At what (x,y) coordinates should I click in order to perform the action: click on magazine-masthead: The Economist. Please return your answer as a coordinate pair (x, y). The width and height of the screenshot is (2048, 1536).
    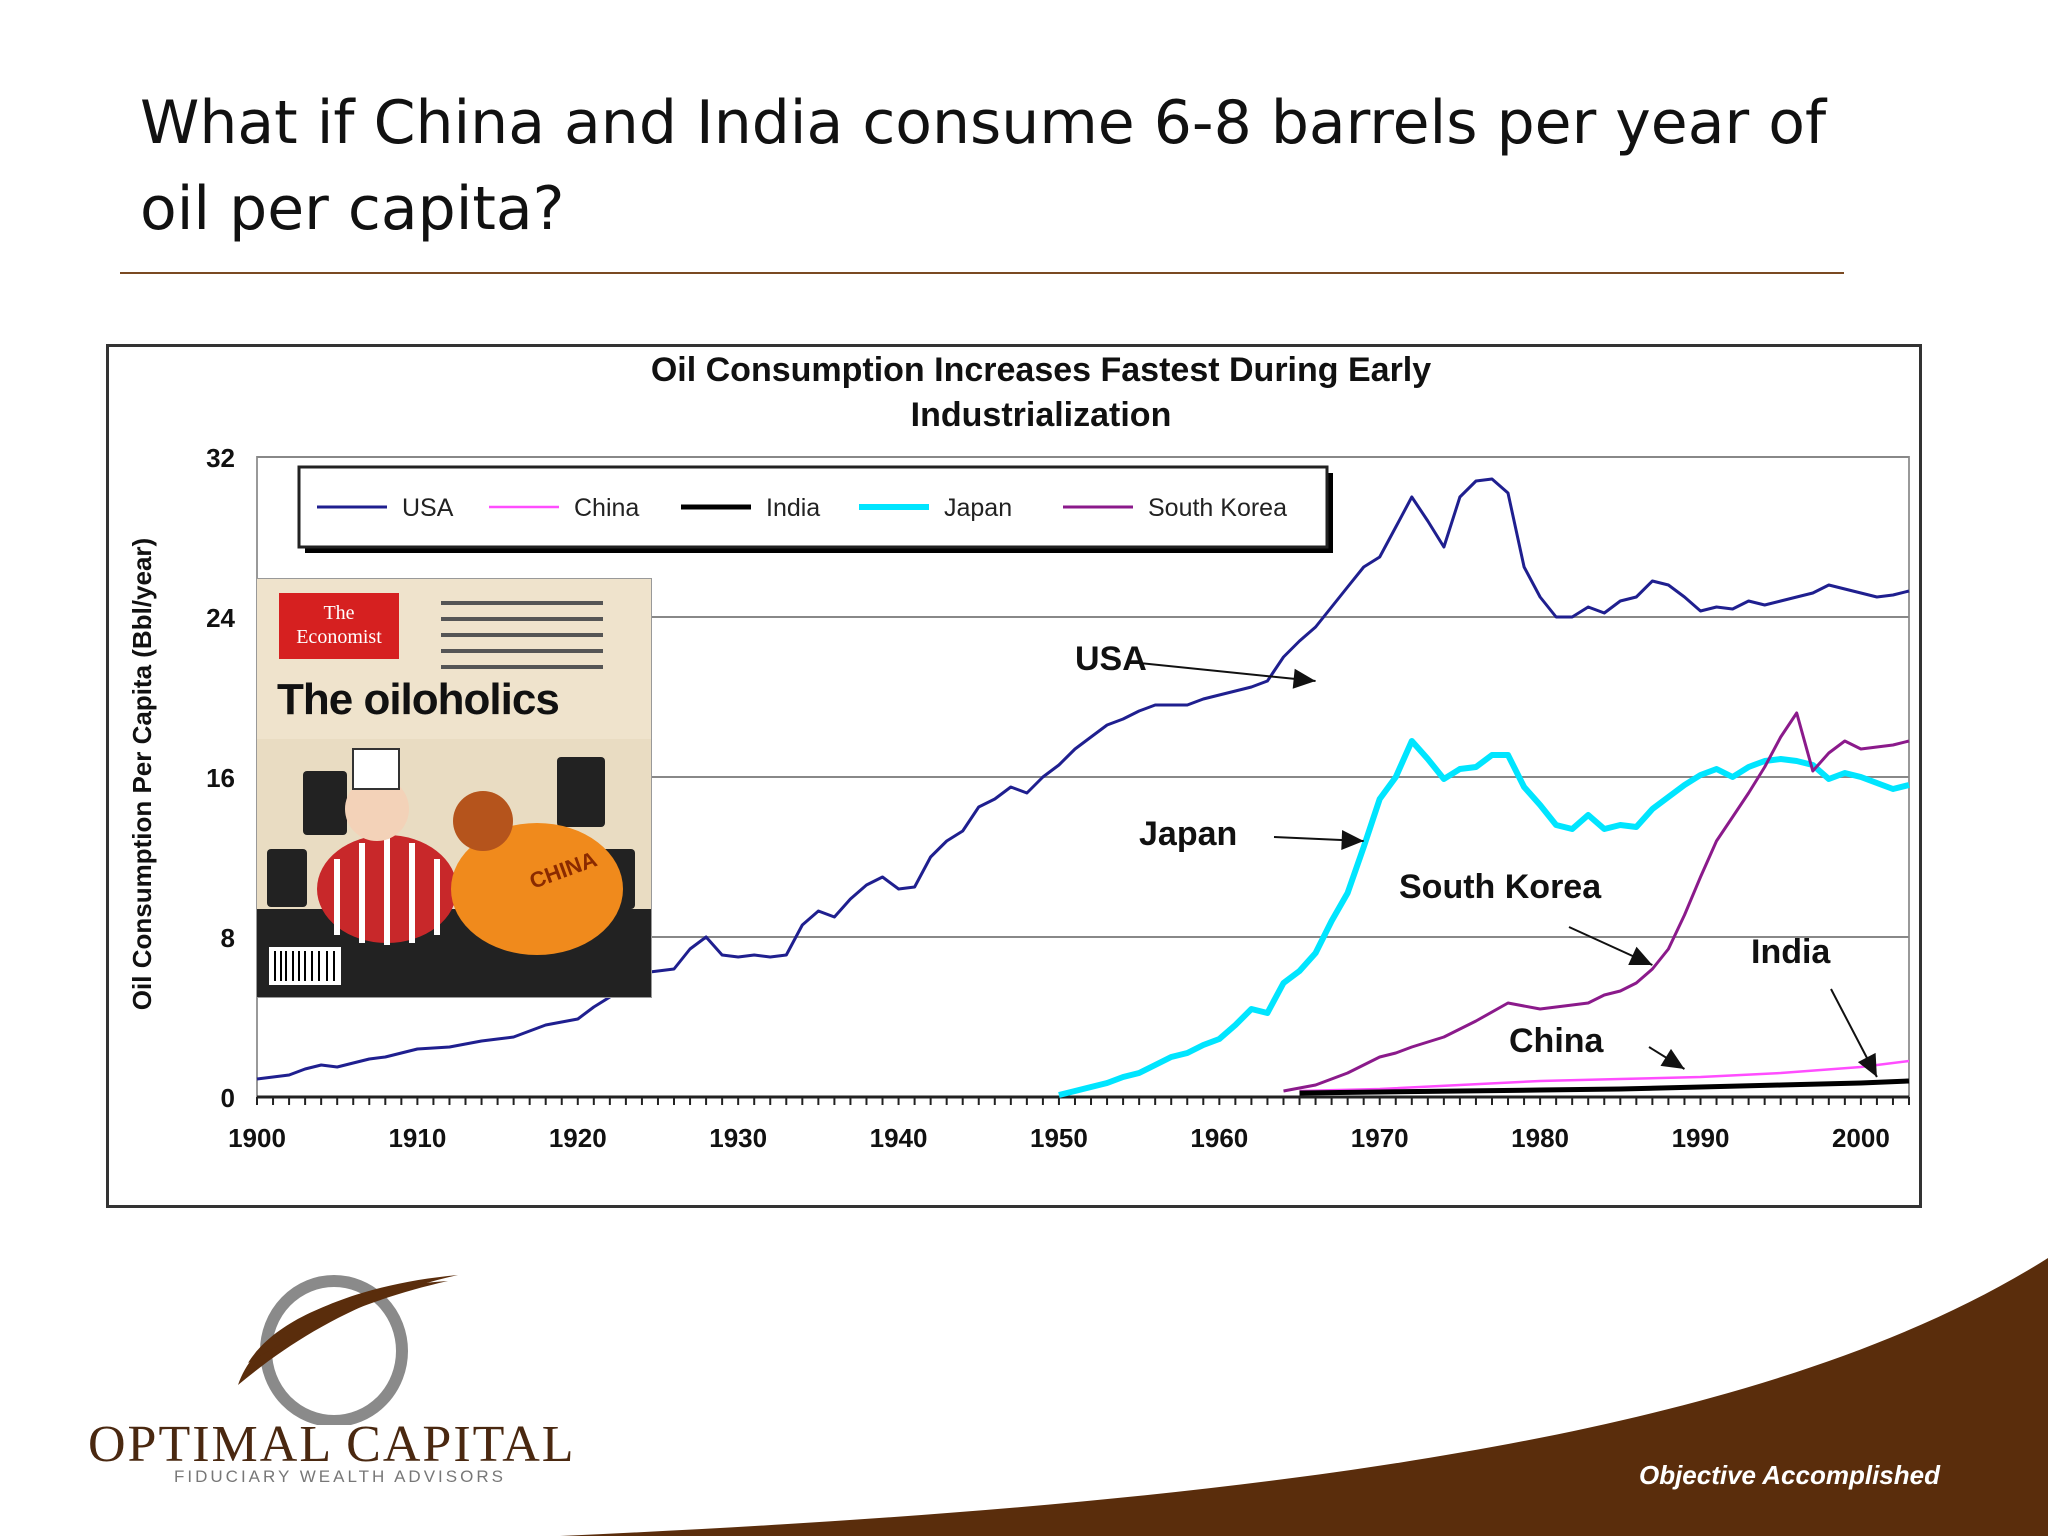
    Looking at the image, I should click on (339, 626).